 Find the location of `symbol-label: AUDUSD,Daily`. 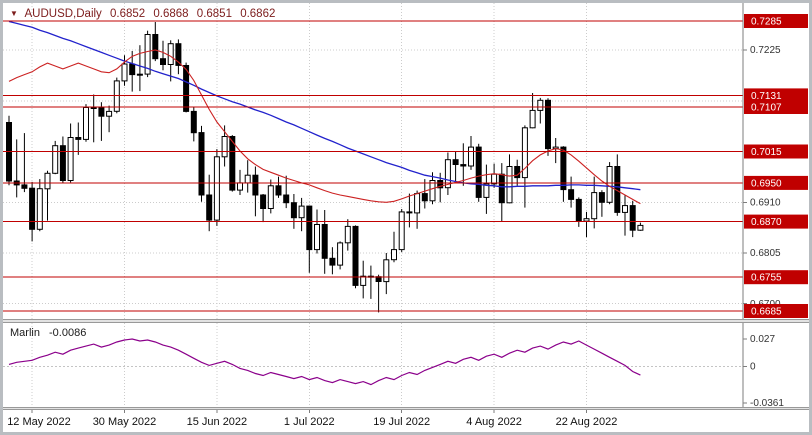

symbol-label: AUDUSD,Daily is located at coordinates (63, 14).